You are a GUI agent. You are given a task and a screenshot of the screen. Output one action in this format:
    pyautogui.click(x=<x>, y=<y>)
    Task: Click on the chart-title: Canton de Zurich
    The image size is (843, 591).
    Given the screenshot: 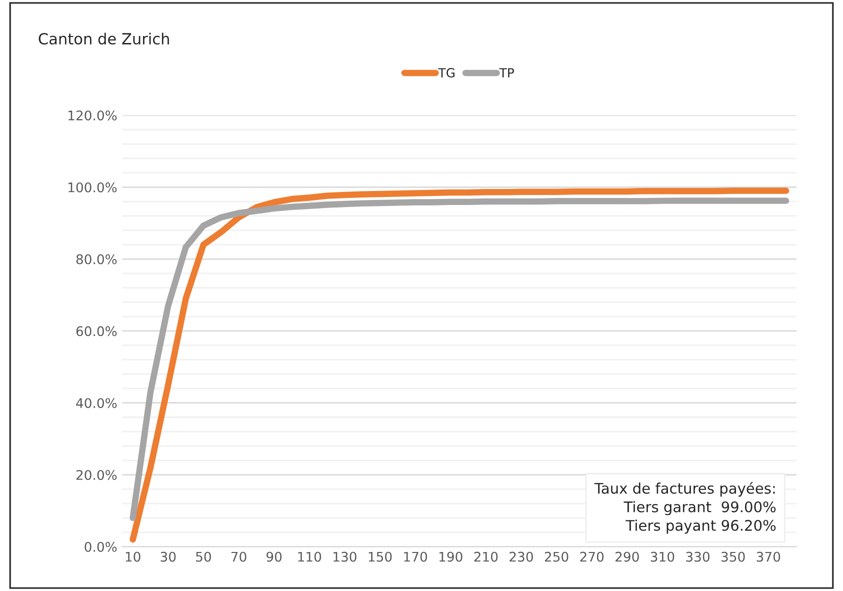 What is the action you would take?
    pyautogui.click(x=103, y=38)
    